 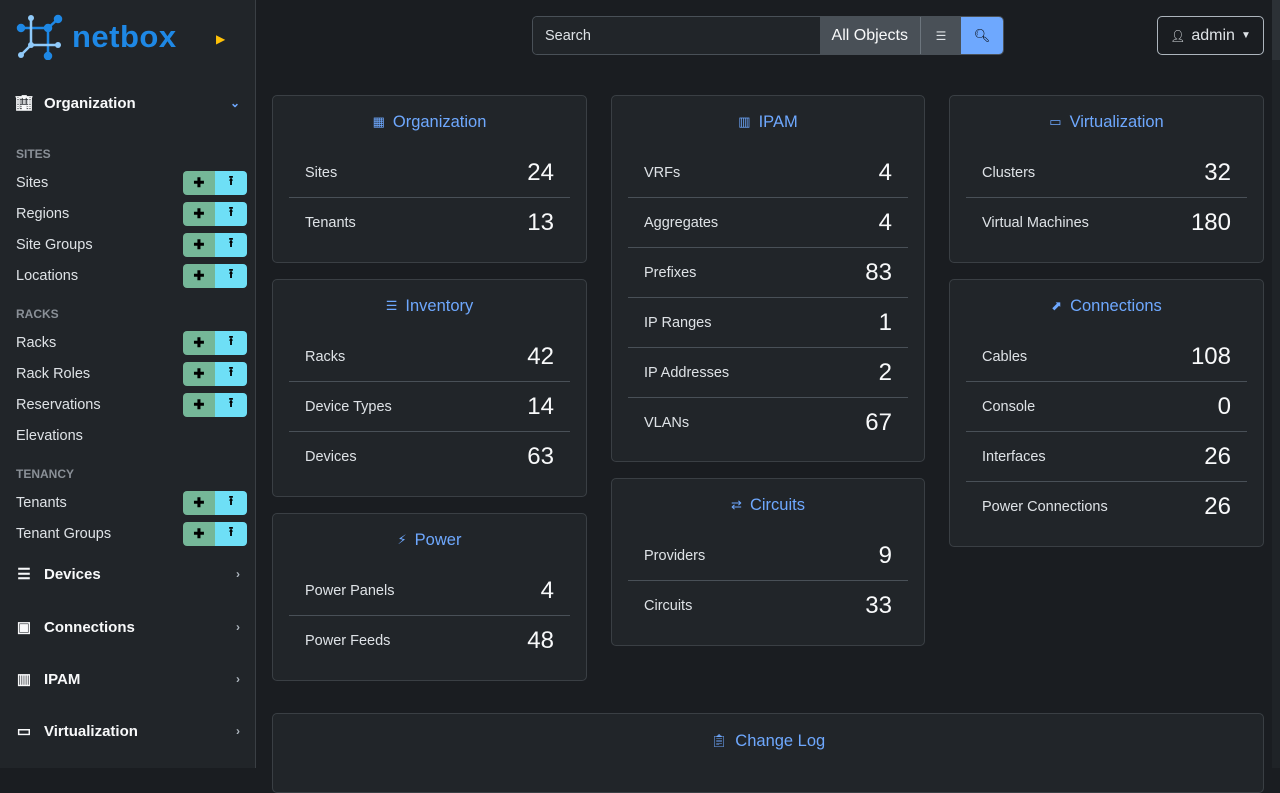 I want to click on chevron-down-icon: ⌄, so click(x=234, y=103).